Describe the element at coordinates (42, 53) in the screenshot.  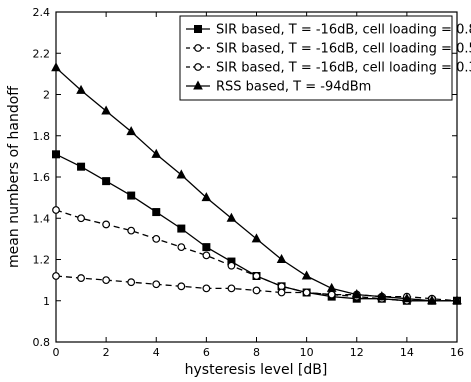
I see `y-tick-label: 2.2` at that location.